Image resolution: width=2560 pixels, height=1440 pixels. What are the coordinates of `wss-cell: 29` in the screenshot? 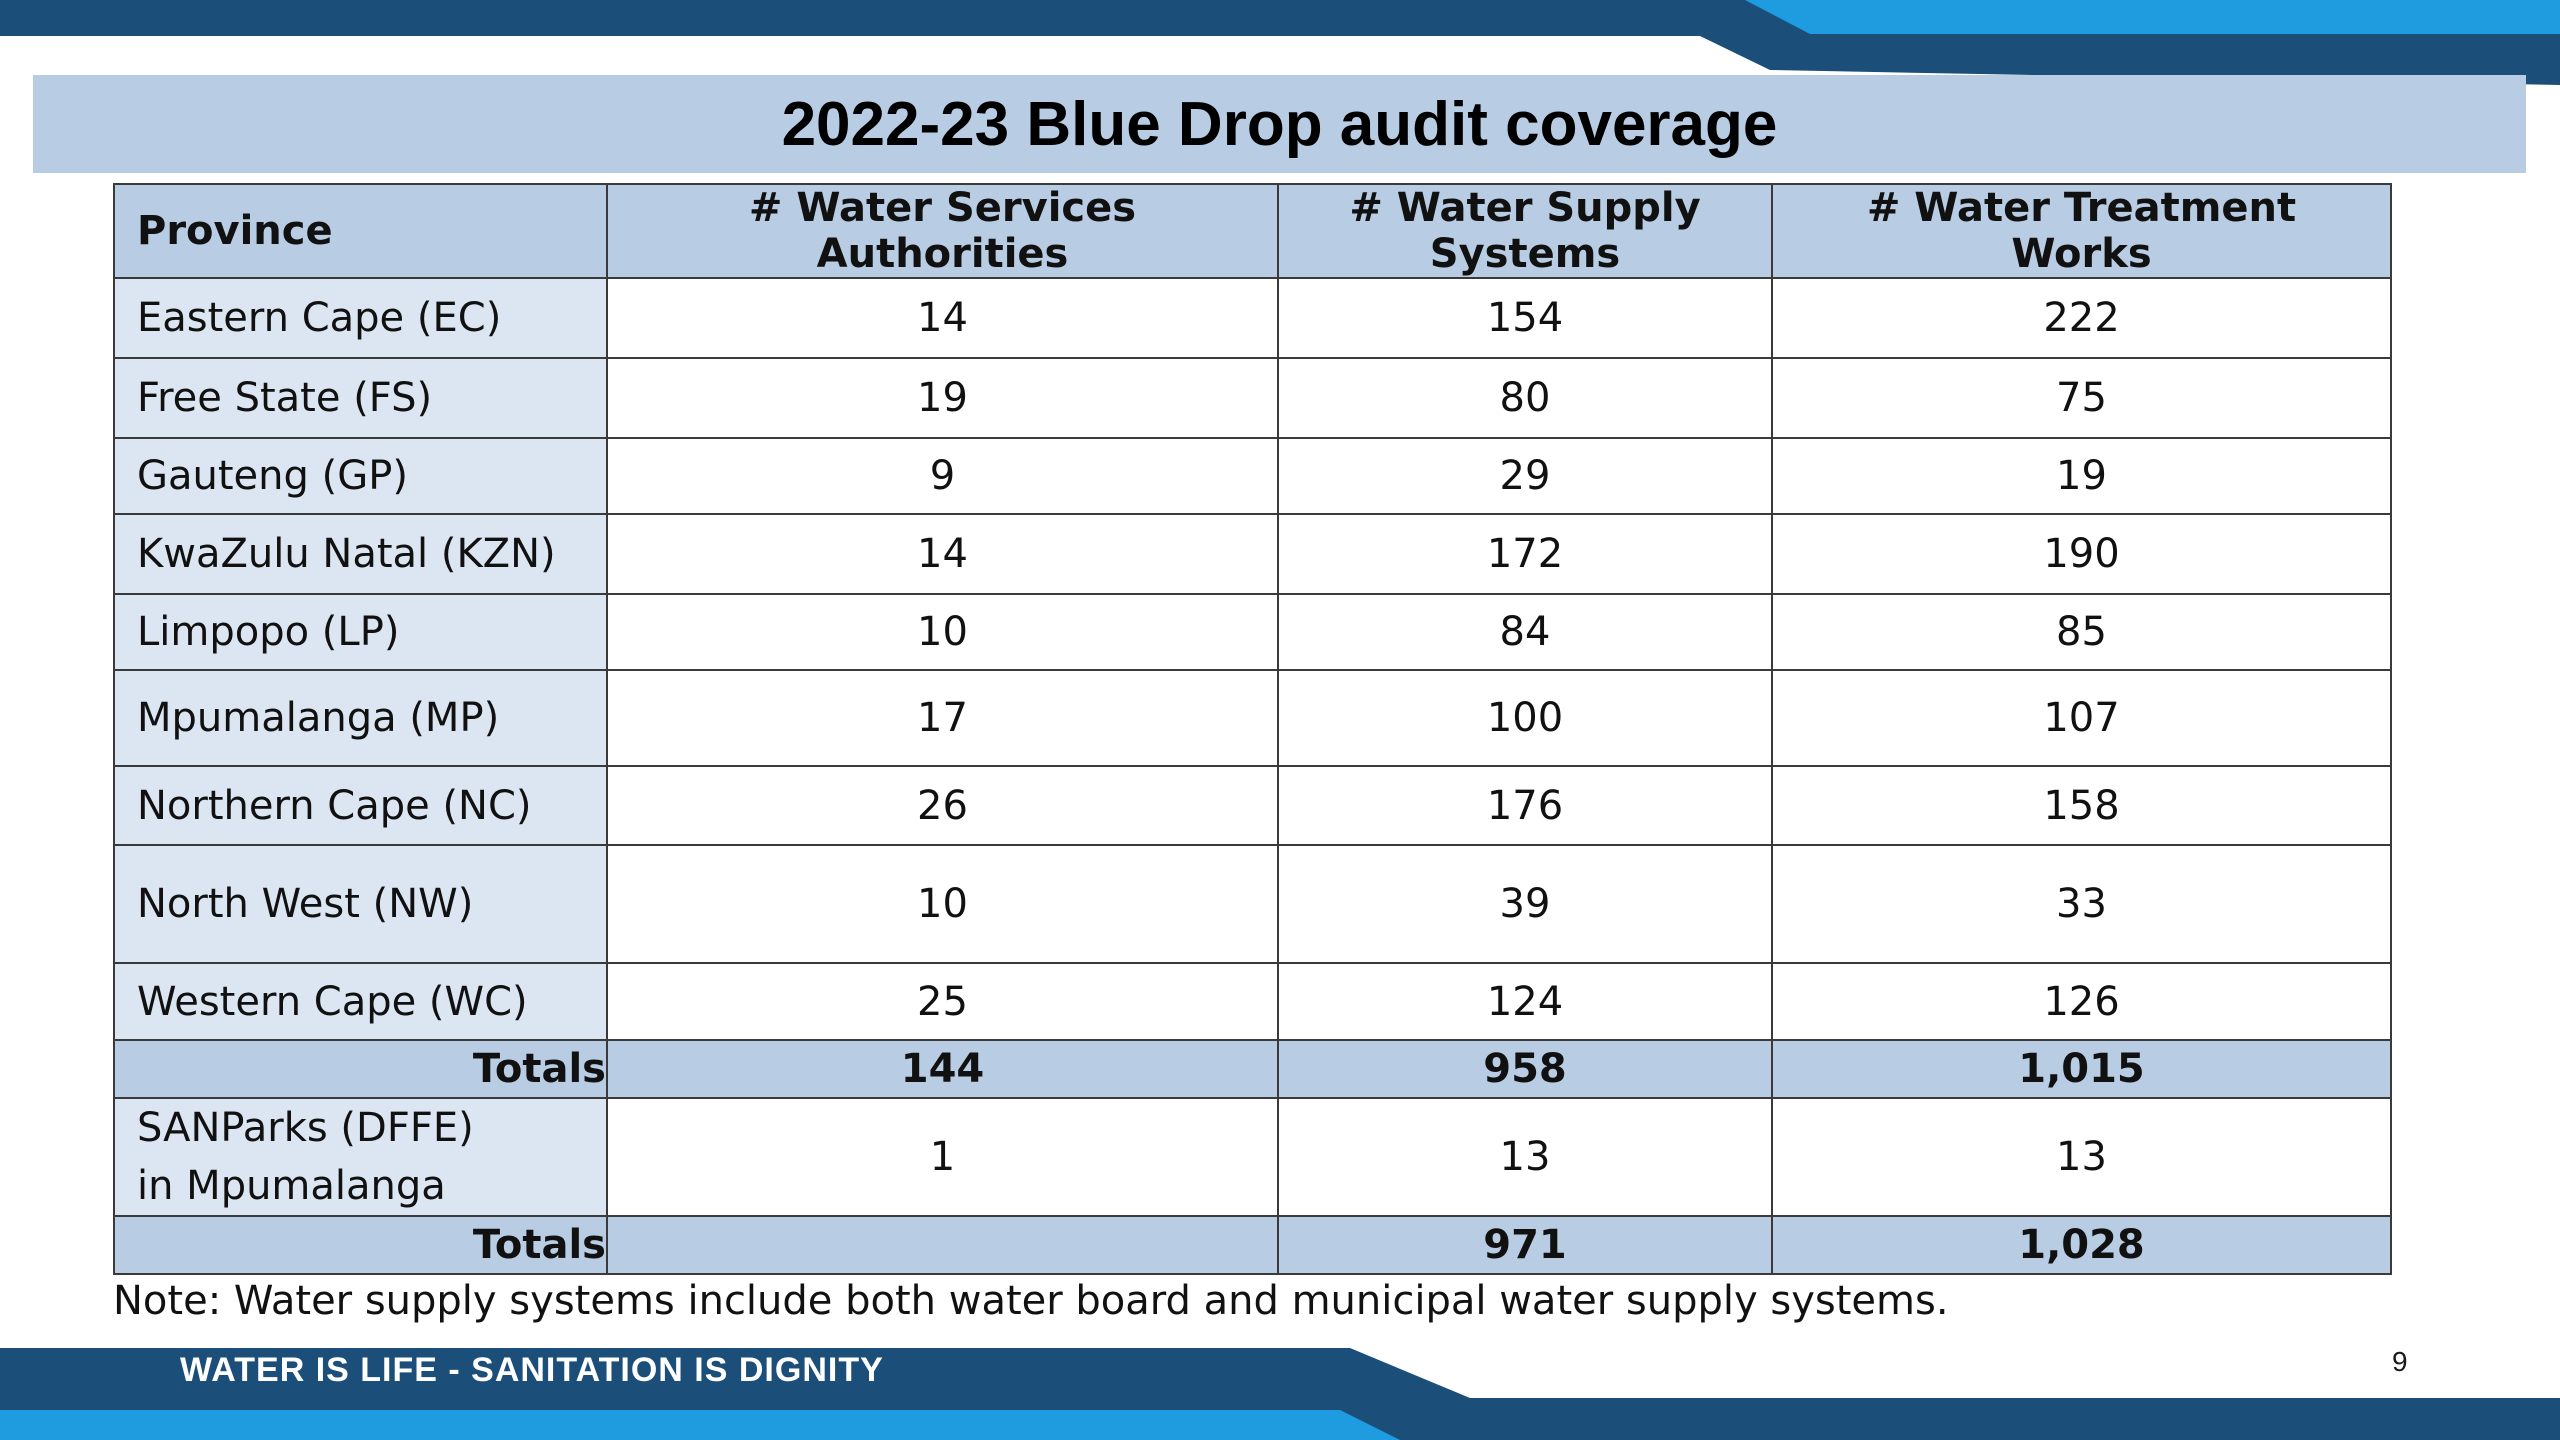 It's located at (1525, 476).